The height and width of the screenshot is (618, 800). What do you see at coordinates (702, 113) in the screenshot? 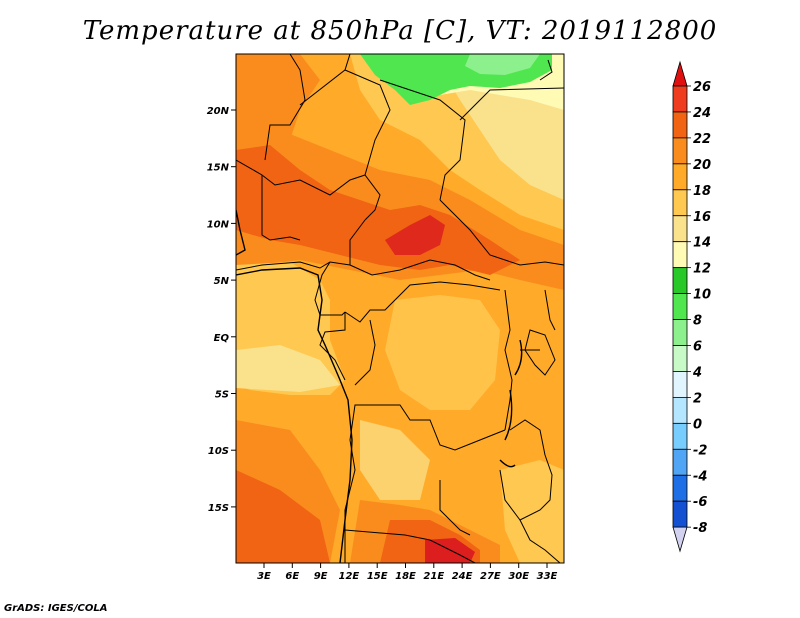
I see `colorbar-label: 24` at bounding box center [702, 113].